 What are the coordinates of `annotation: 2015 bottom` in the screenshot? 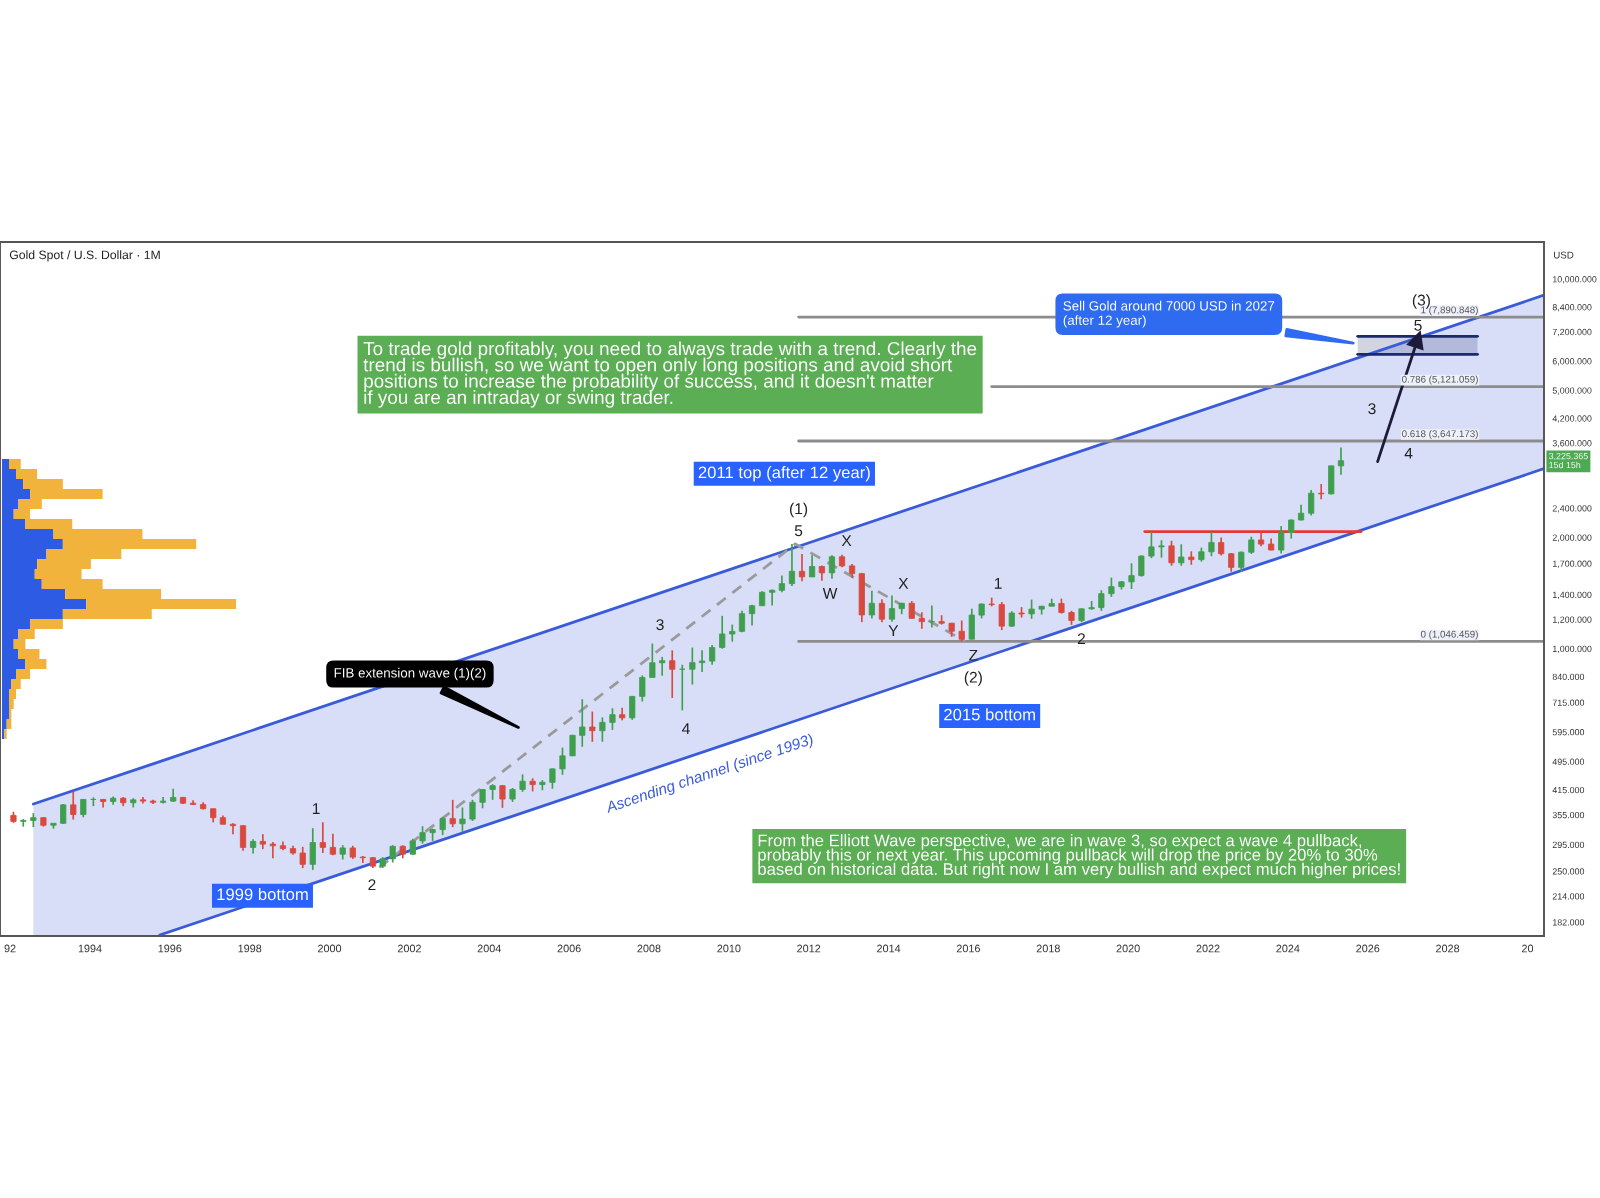 It's located at (989, 714).